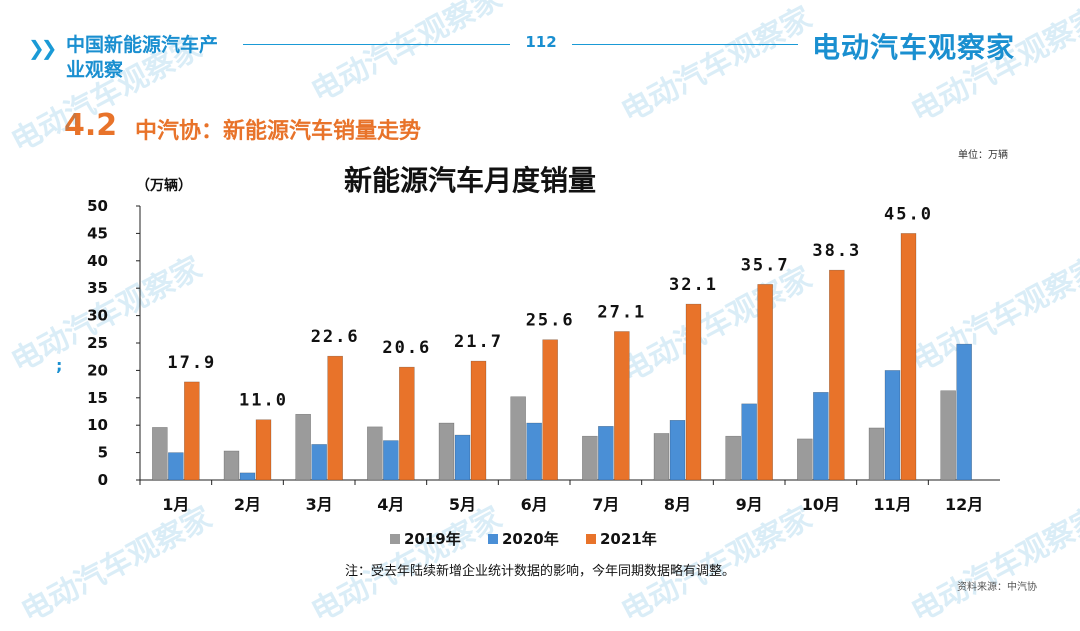  What do you see at coordinates (97, 316) in the screenshot?
I see `y-tick-label: 30` at bounding box center [97, 316].